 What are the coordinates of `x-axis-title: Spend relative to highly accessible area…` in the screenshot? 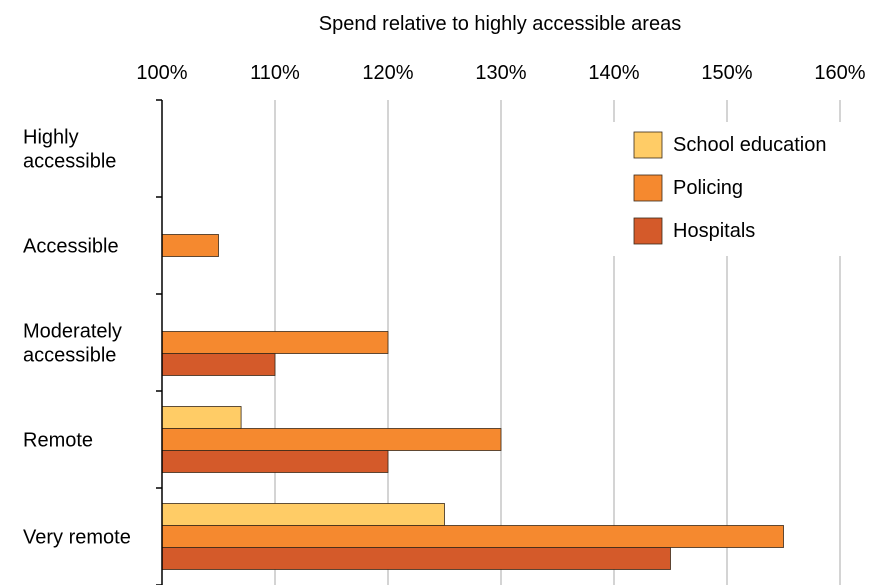 It's located at (500, 24).